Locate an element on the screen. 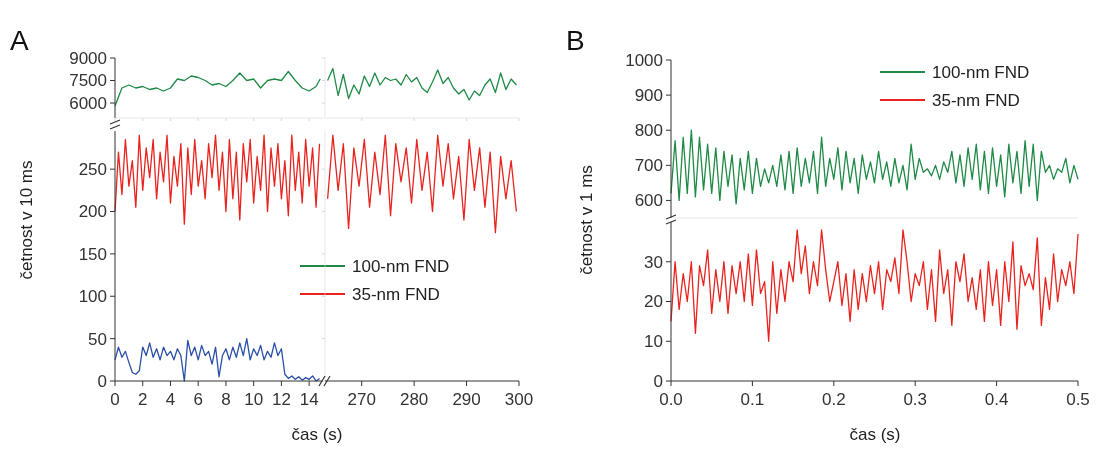  y-tick-label: 700 is located at coordinates (648, 166).